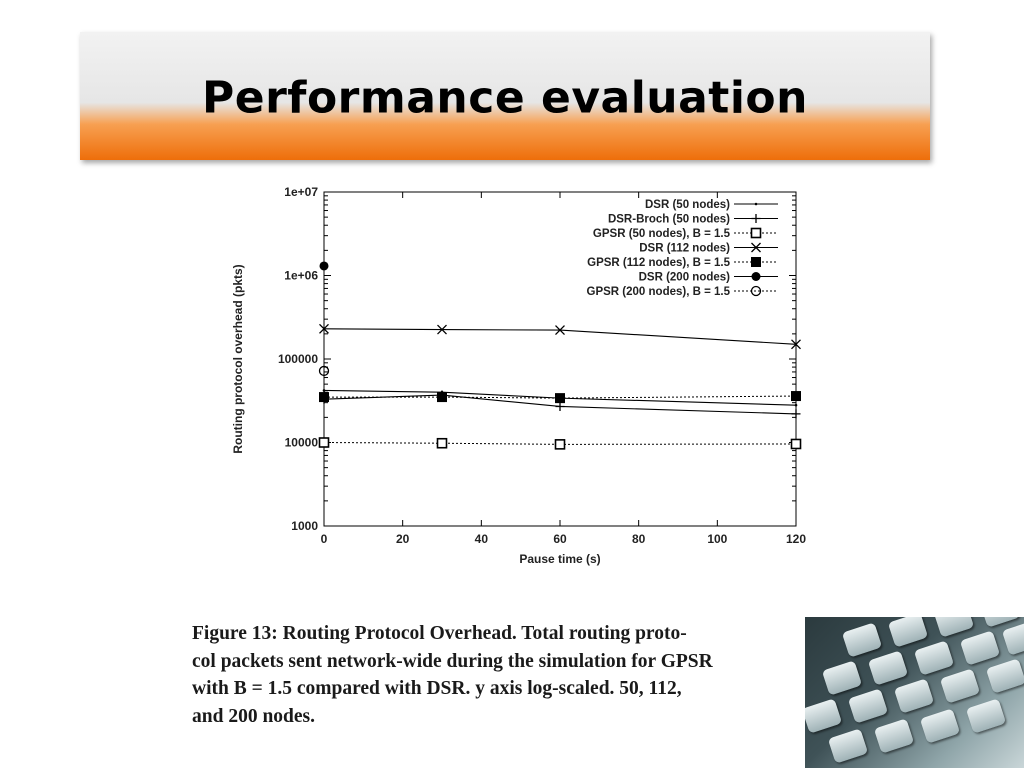 The width and height of the screenshot is (1024, 768). I want to click on x-tick-label: 40, so click(482, 539).